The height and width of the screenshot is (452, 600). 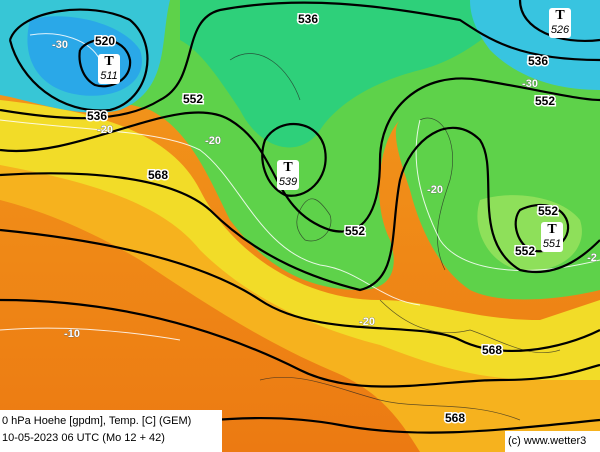 I want to click on caption-box, so click(x=111, y=431).